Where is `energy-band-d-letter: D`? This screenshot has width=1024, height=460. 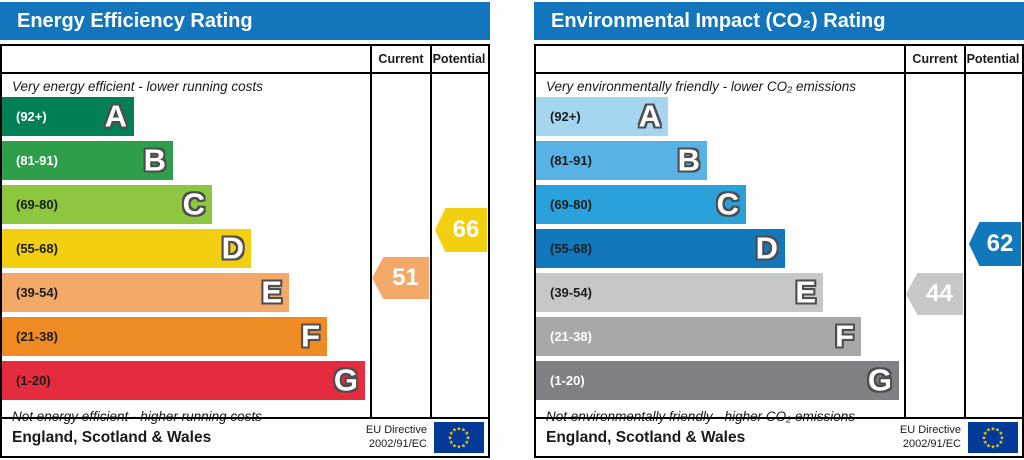 energy-band-d-letter: D is located at coordinates (232, 248).